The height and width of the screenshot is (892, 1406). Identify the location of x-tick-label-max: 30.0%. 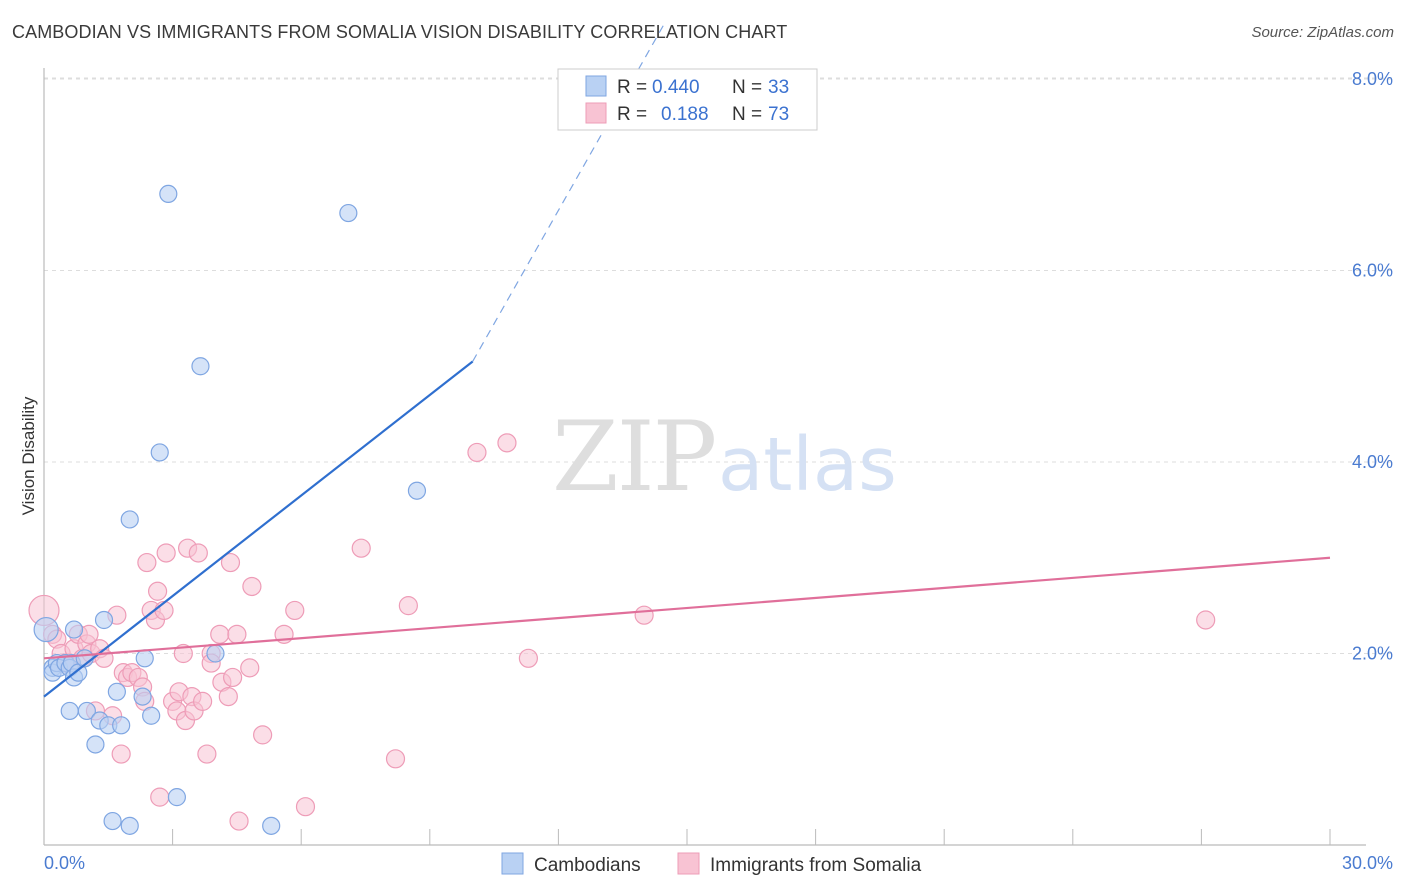
(1367, 863).